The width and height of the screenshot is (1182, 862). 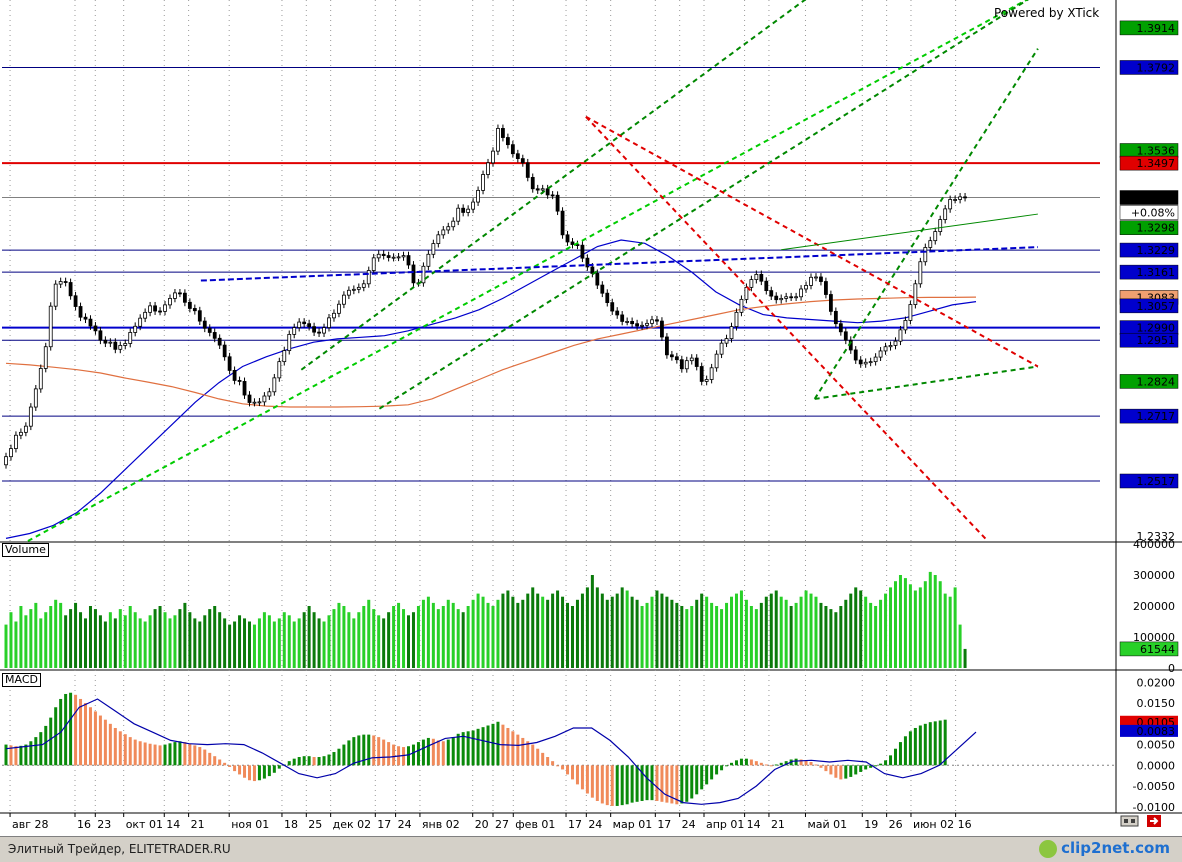 I want to click on footer-source: Элитный Трейдер, ELITETRADER.RU, so click(x=119, y=849).